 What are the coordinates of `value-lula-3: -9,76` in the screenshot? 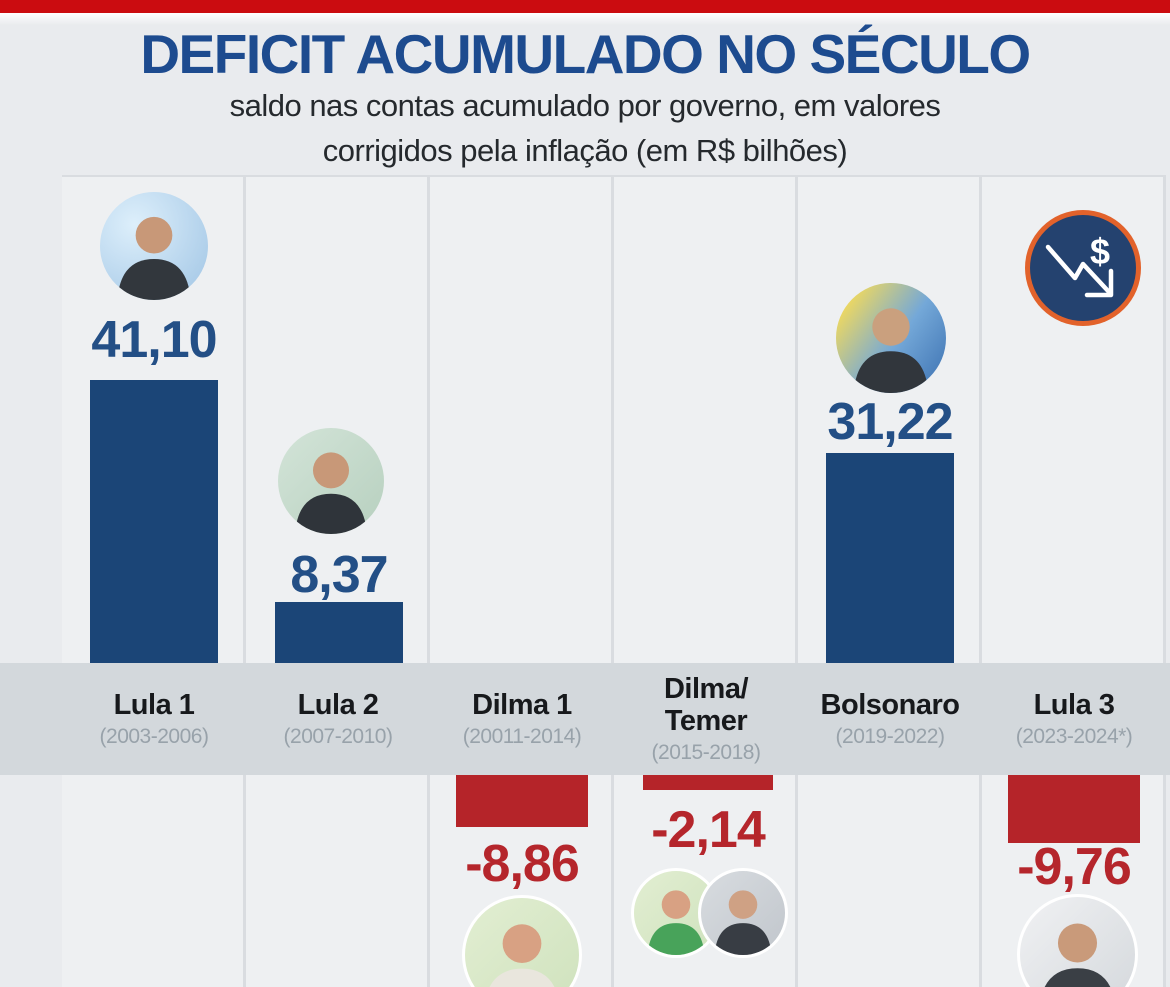 It's located at (1074, 867).